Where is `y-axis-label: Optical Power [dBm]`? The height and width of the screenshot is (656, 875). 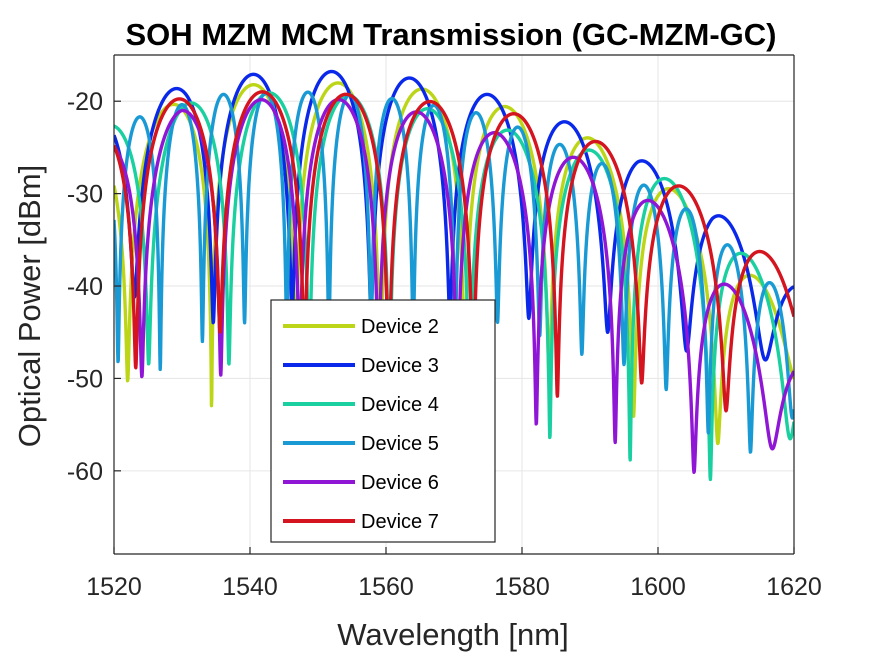 y-axis-label: Optical Power [dBm] is located at coordinates (29, 306).